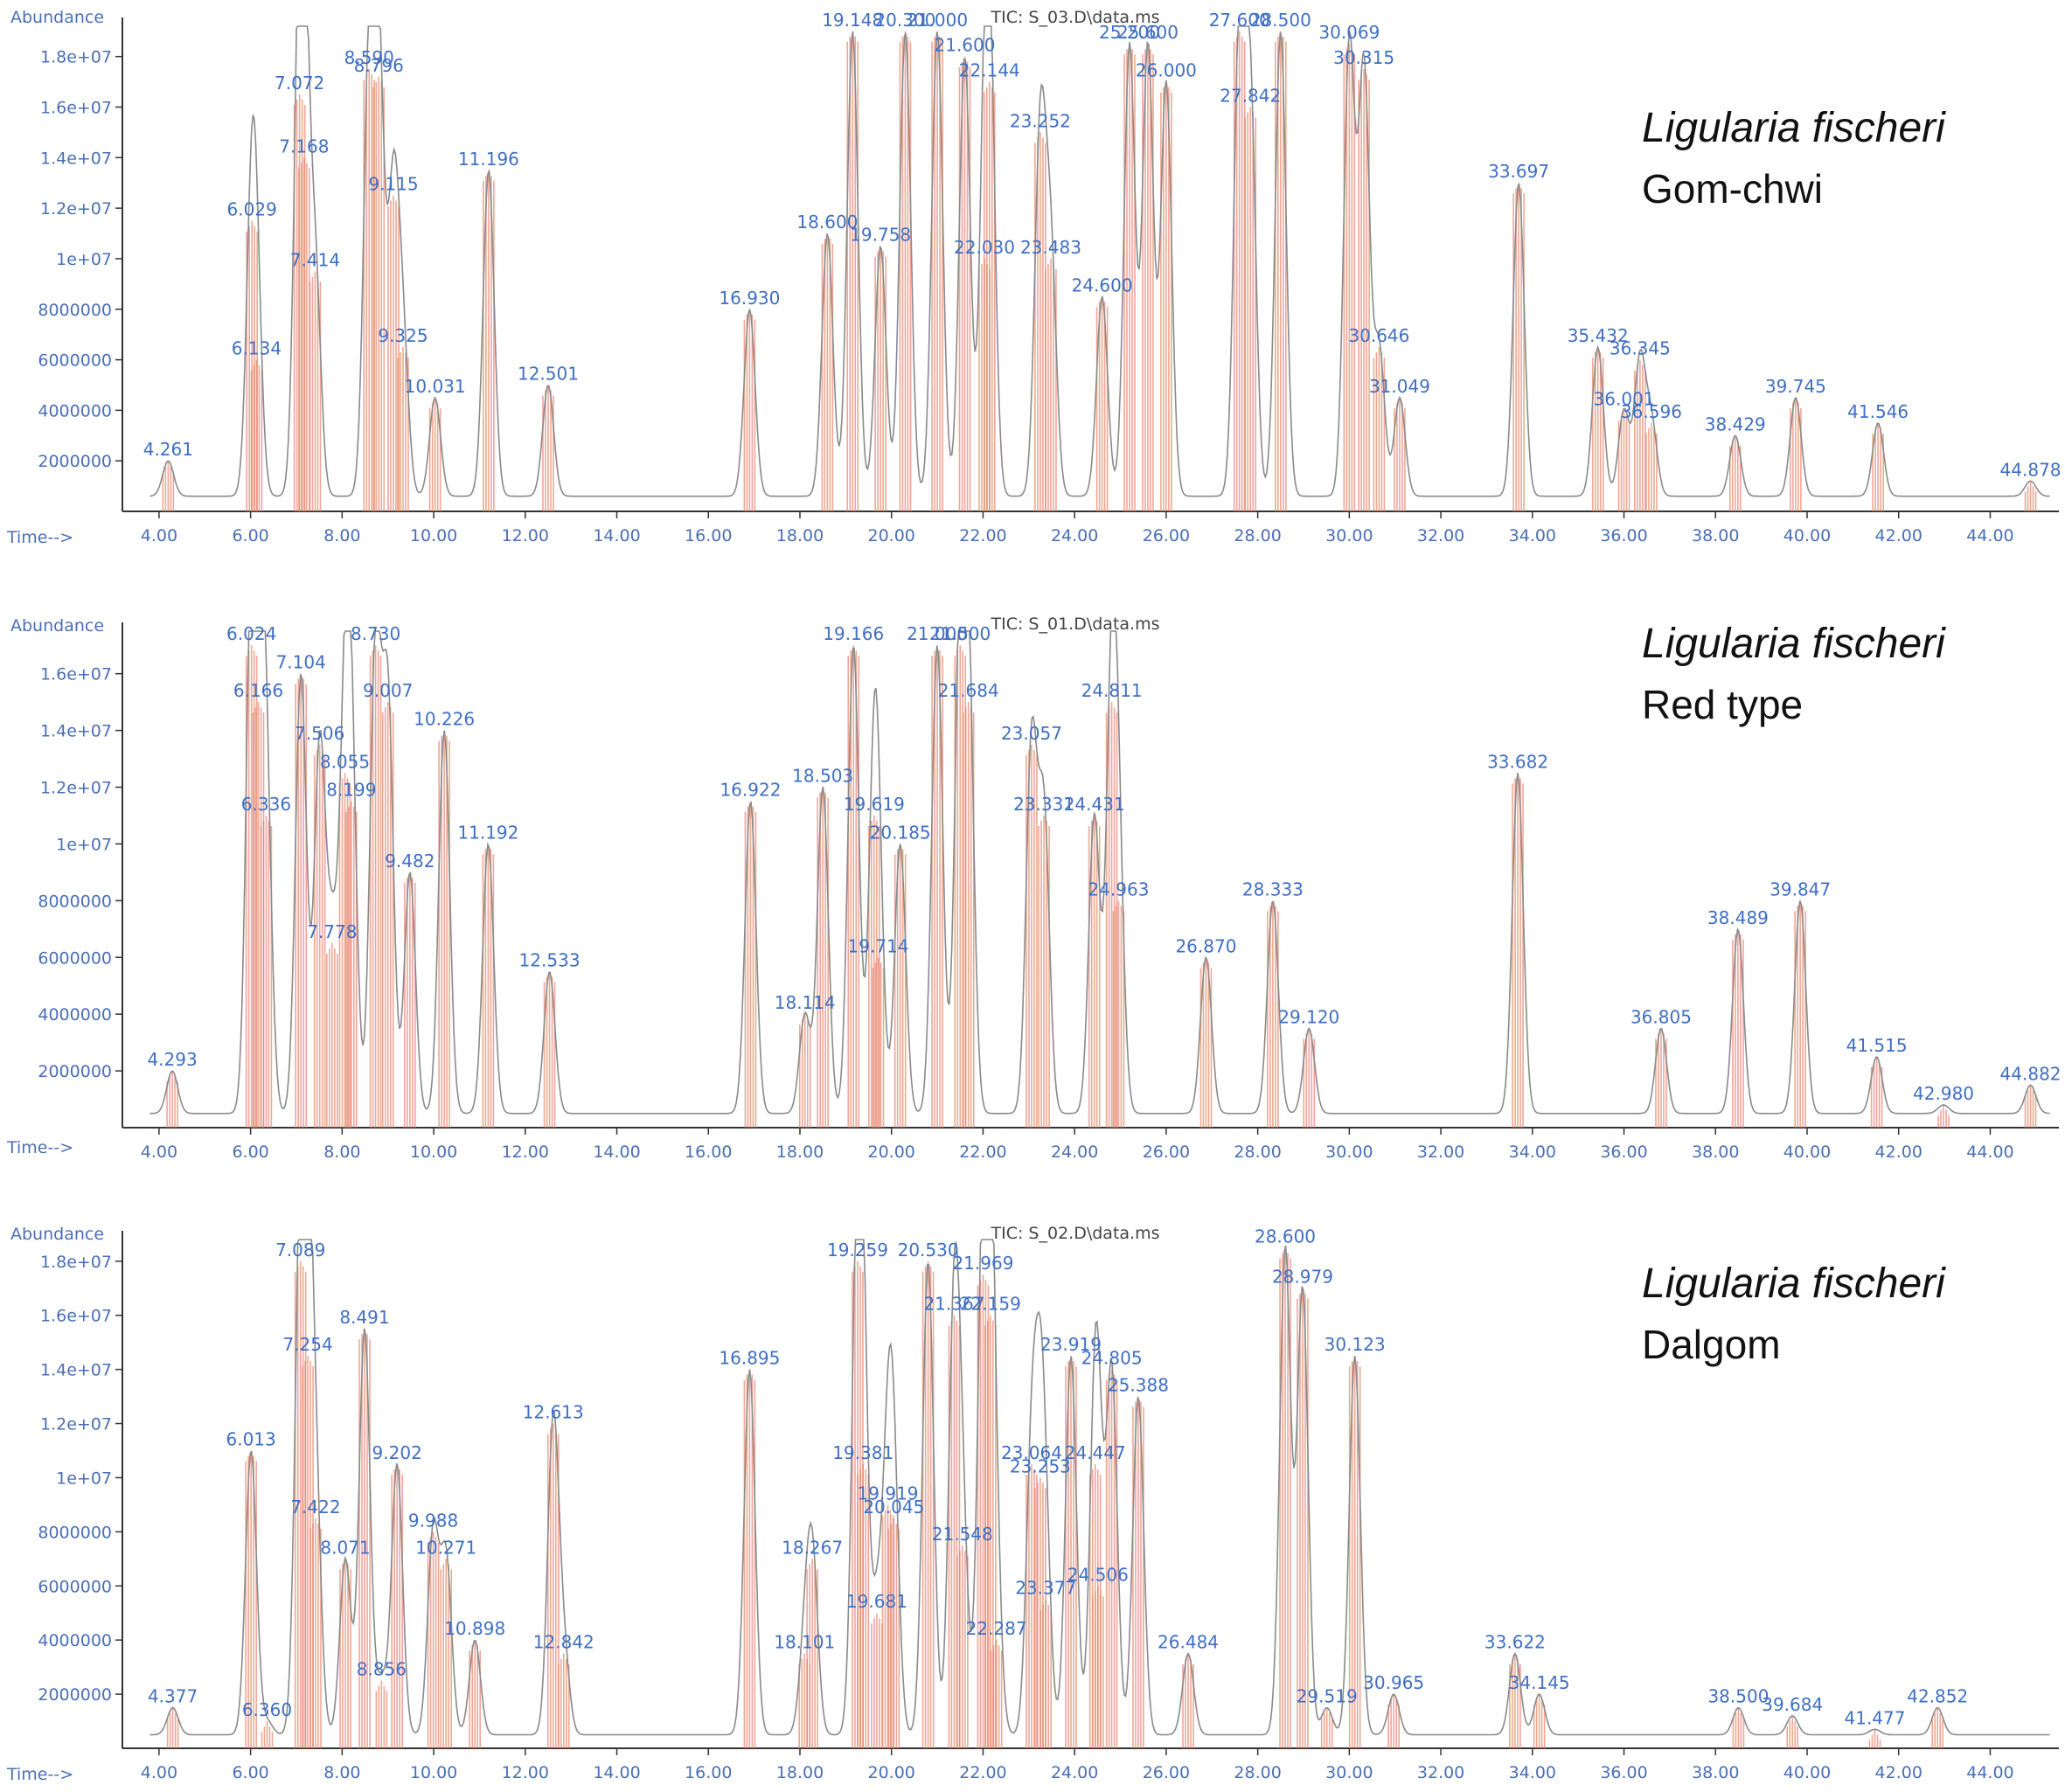 The width and height of the screenshot is (2065, 1792). Describe the element at coordinates (251, 1438) in the screenshot. I see `peak-label: 6.013` at that location.